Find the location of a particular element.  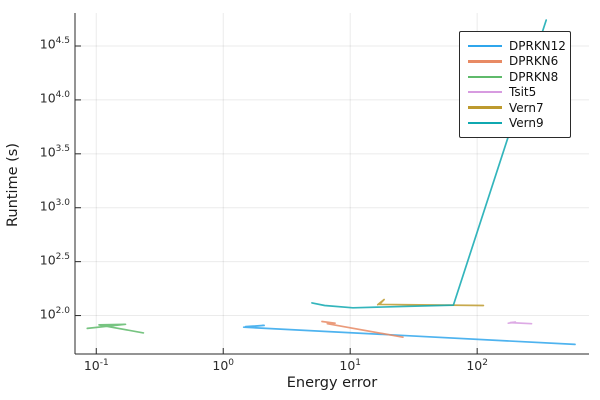

legend-item-label: Vern7 is located at coordinates (526, 107).